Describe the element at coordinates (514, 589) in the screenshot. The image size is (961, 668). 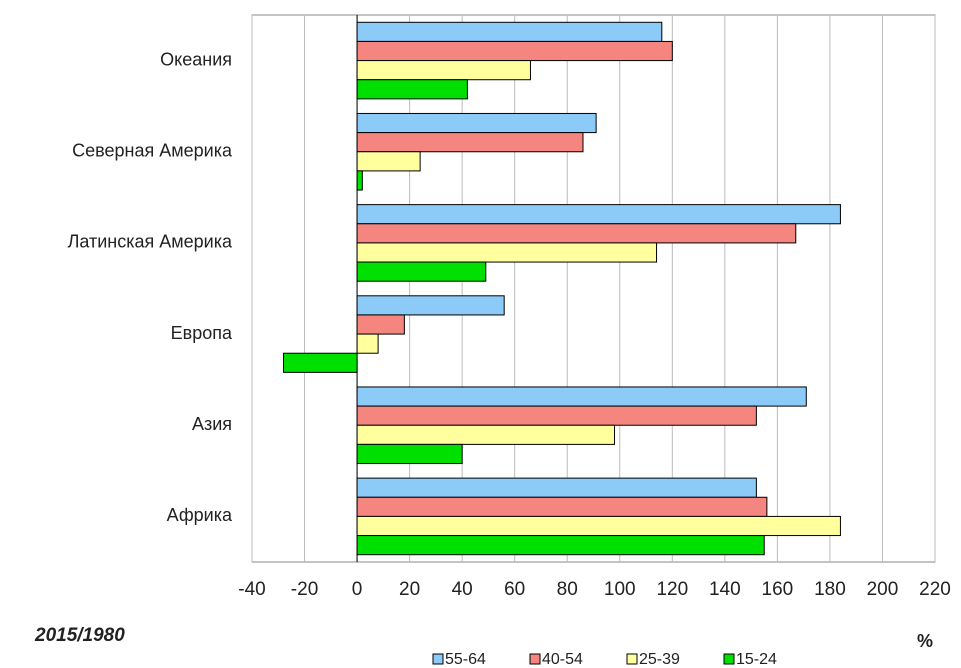
I see `x-tick-label: 60` at that location.